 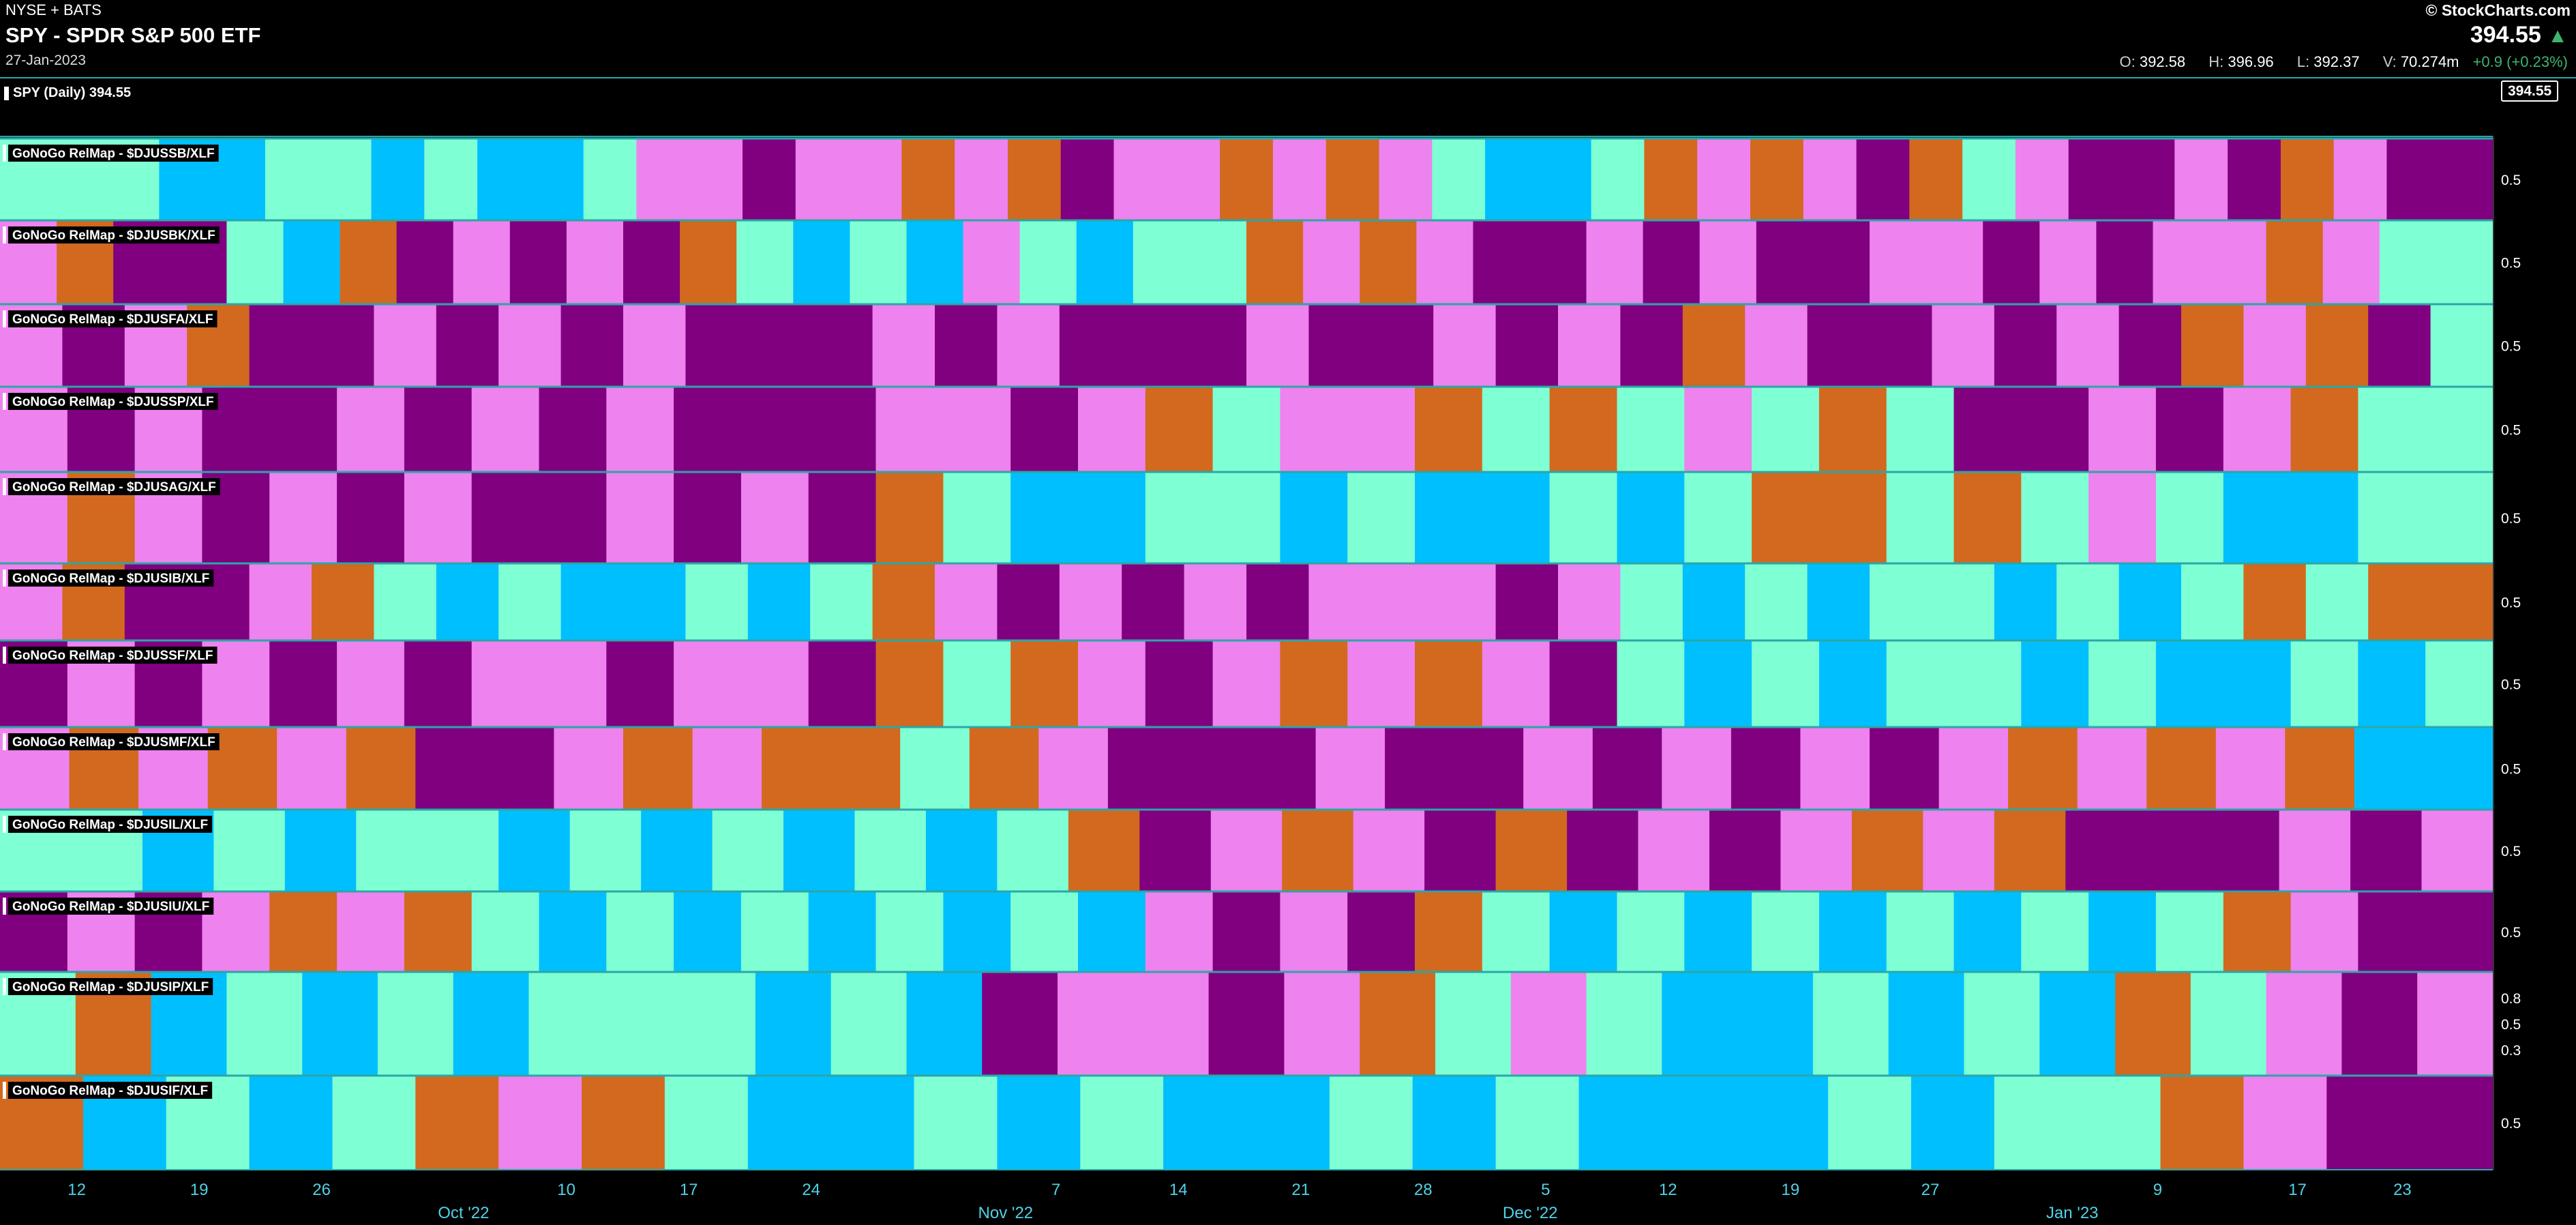 I want to click on low-label: L:, so click(x=2303, y=61).